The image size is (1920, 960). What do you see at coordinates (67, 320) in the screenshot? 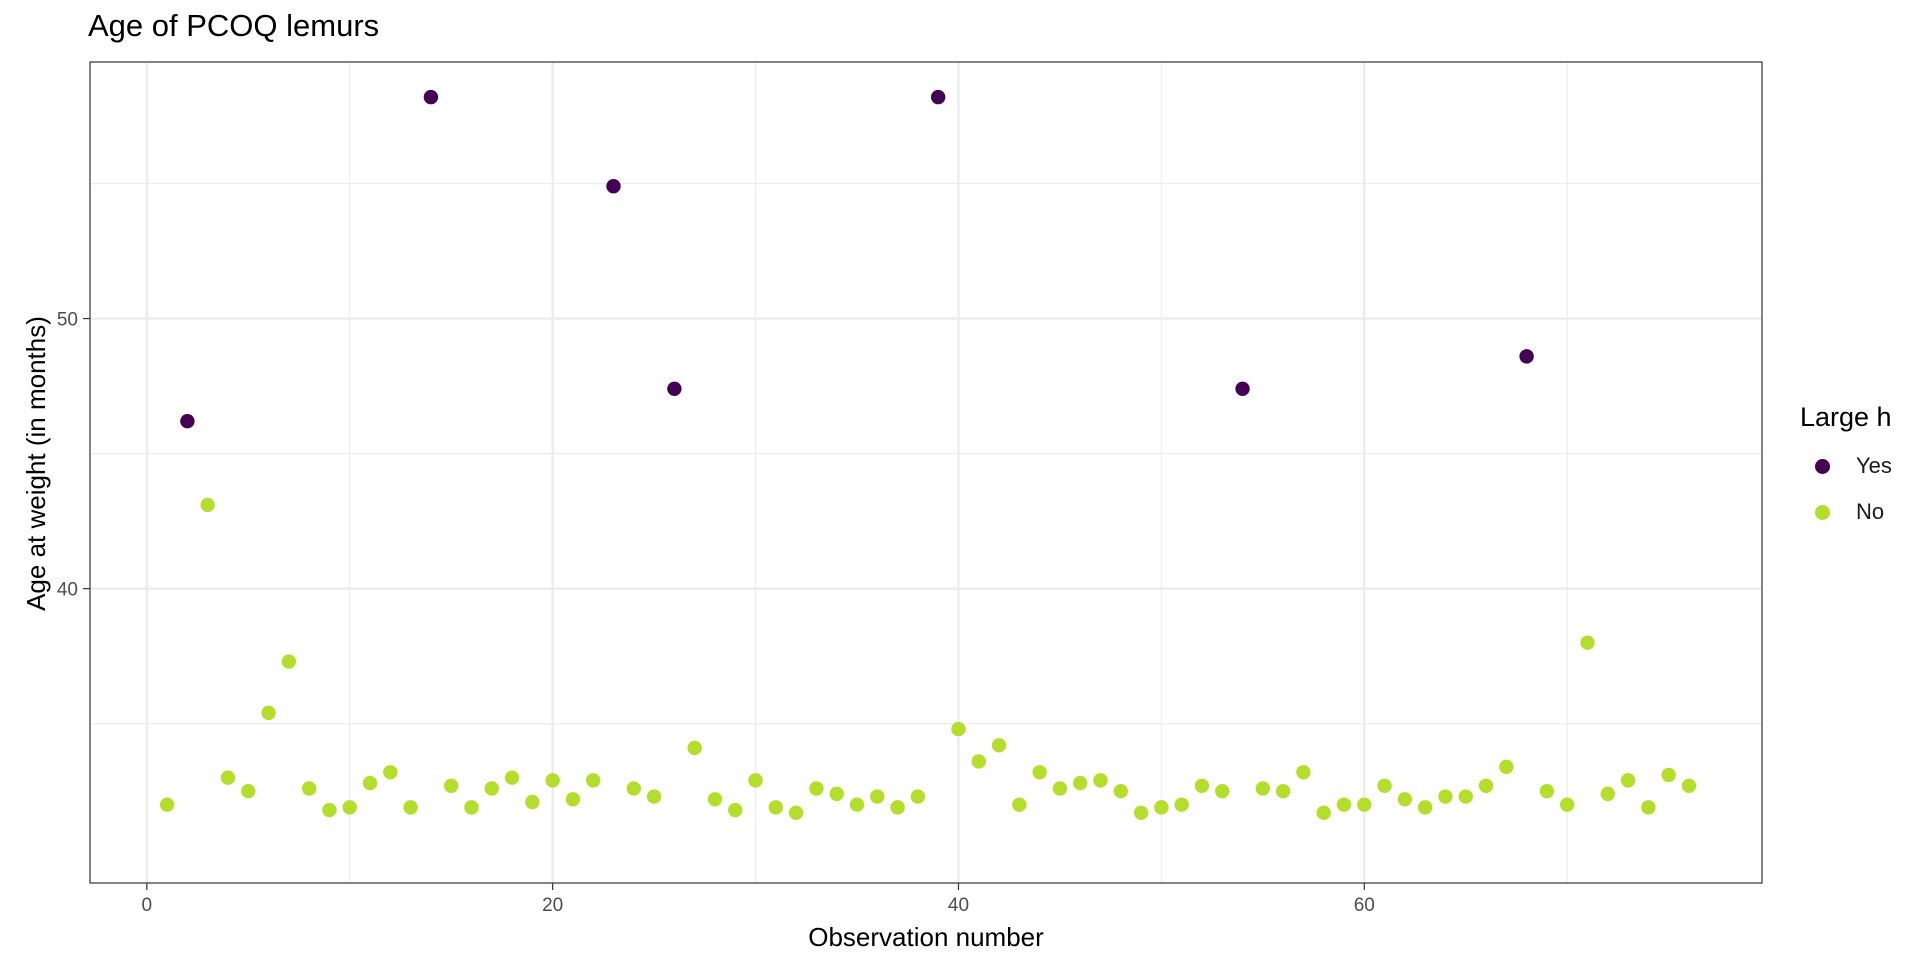
I see `y-tick-label: 50` at bounding box center [67, 320].